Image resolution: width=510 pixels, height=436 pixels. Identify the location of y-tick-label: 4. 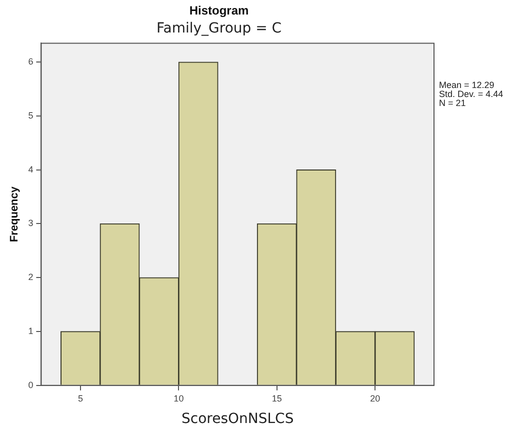
(31, 169).